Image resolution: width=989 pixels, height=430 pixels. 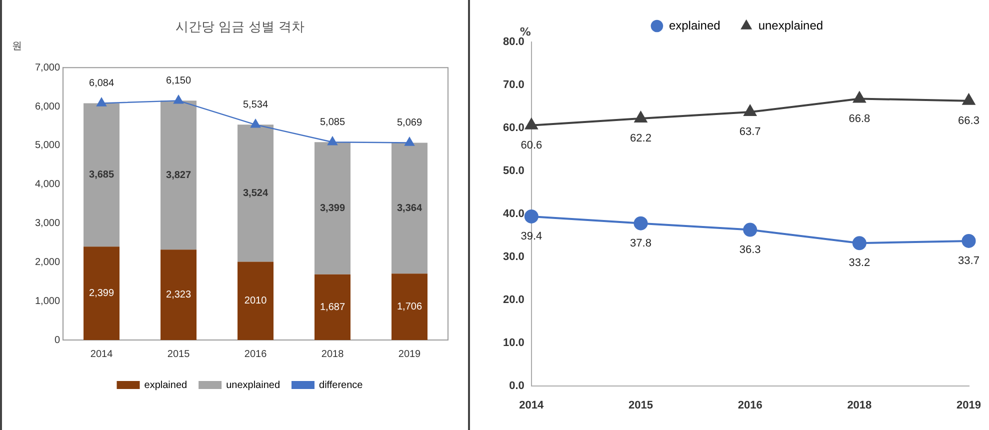 What do you see at coordinates (969, 261) in the screenshot?
I see `data-label: 33.7` at bounding box center [969, 261].